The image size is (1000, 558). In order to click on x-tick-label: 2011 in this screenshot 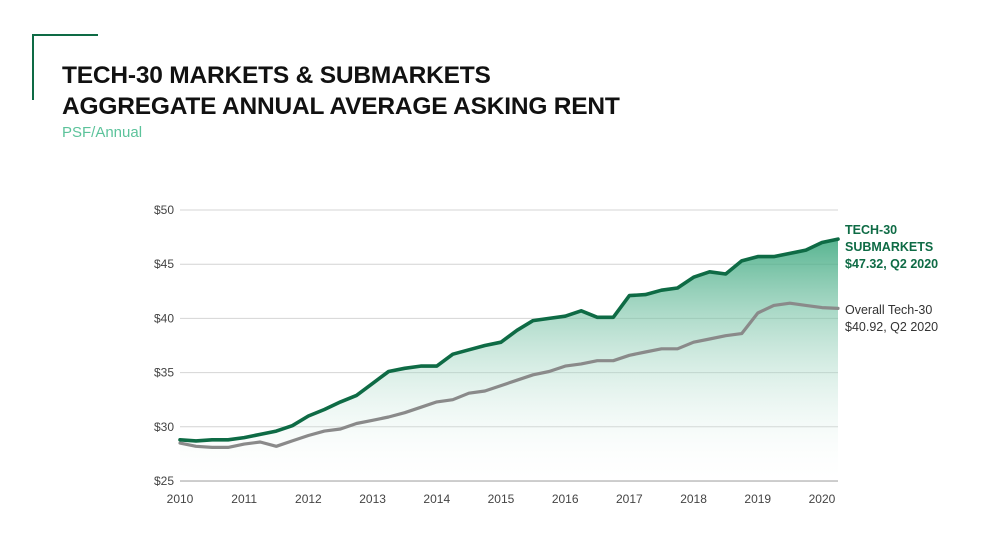, I will do `click(244, 499)`.